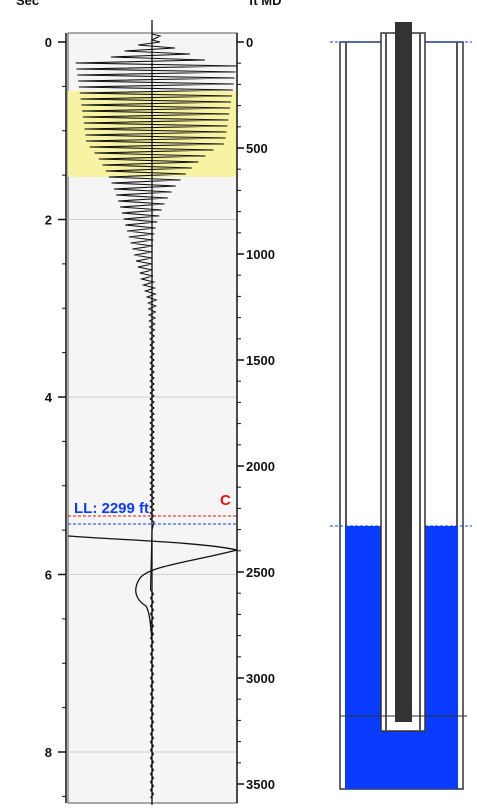 The width and height of the screenshot is (477, 809). Describe the element at coordinates (386, 382) in the screenshot. I see `tubing-inner-left-wall` at that location.